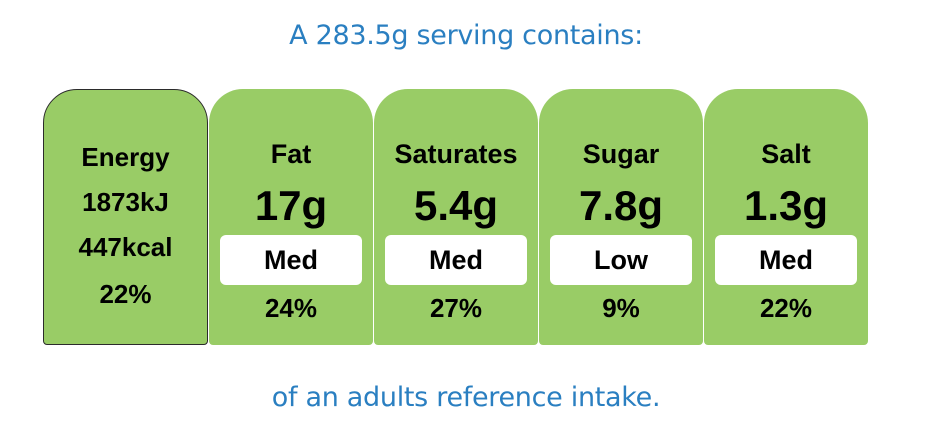 This screenshot has width=932, height=439. I want to click on nutrient-name: Fat, so click(291, 154).